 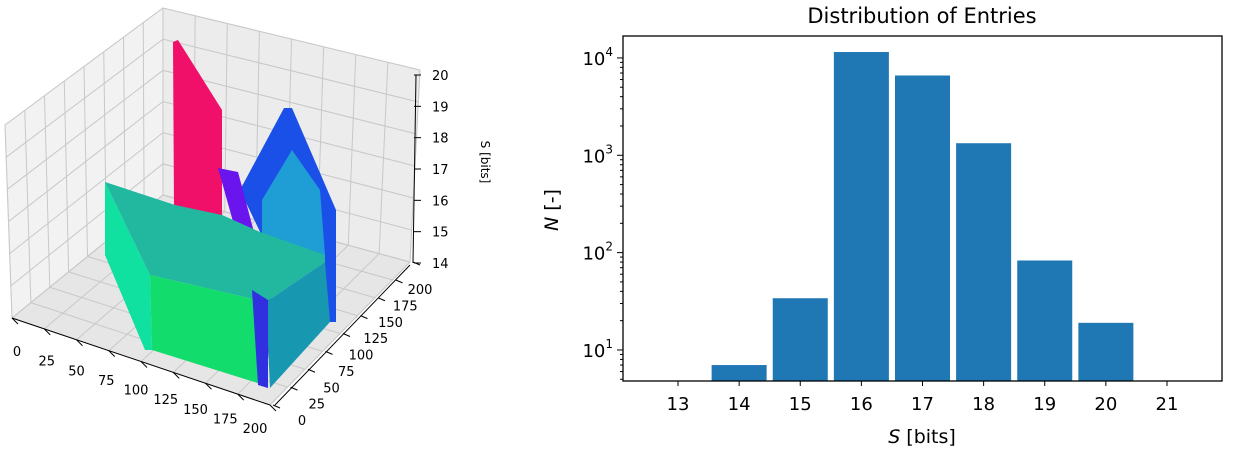 What do you see at coordinates (405, 306) in the screenshot?
I see `y-tick-label: 175` at bounding box center [405, 306].